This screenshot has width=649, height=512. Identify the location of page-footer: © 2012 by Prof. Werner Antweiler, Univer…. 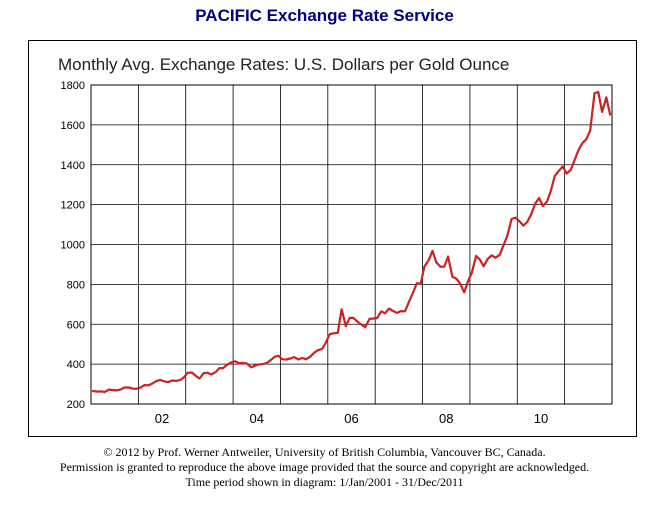
(324, 467).